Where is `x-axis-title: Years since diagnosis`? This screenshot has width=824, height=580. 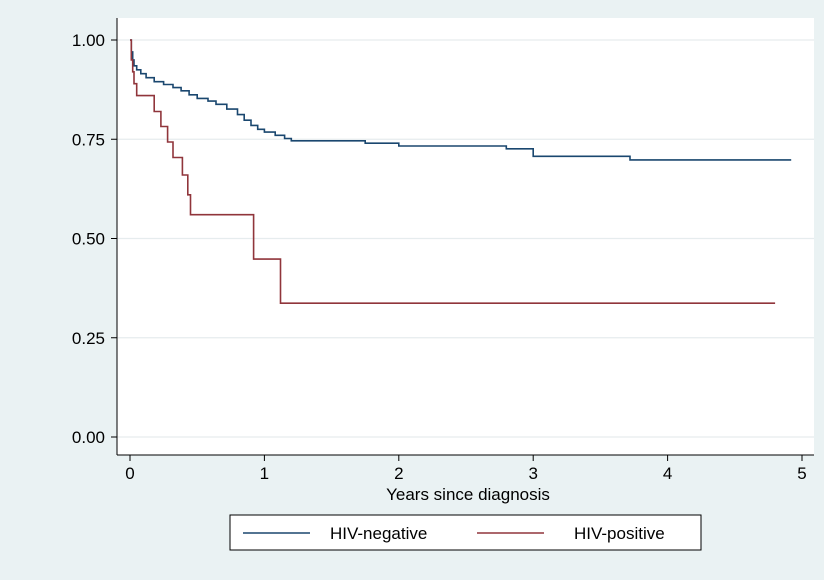
x-axis-title: Years since diagnosis is located at coordinates (468, 494).